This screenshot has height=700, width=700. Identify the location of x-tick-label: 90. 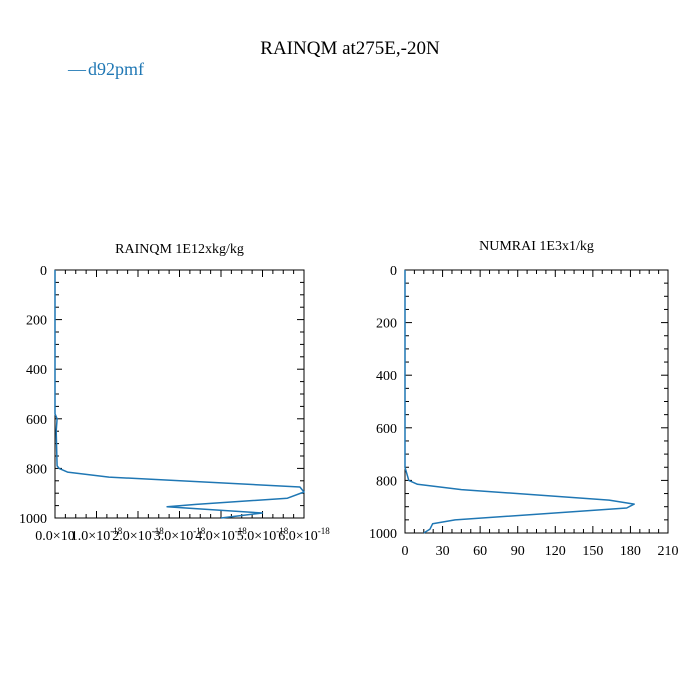
(518, 551).